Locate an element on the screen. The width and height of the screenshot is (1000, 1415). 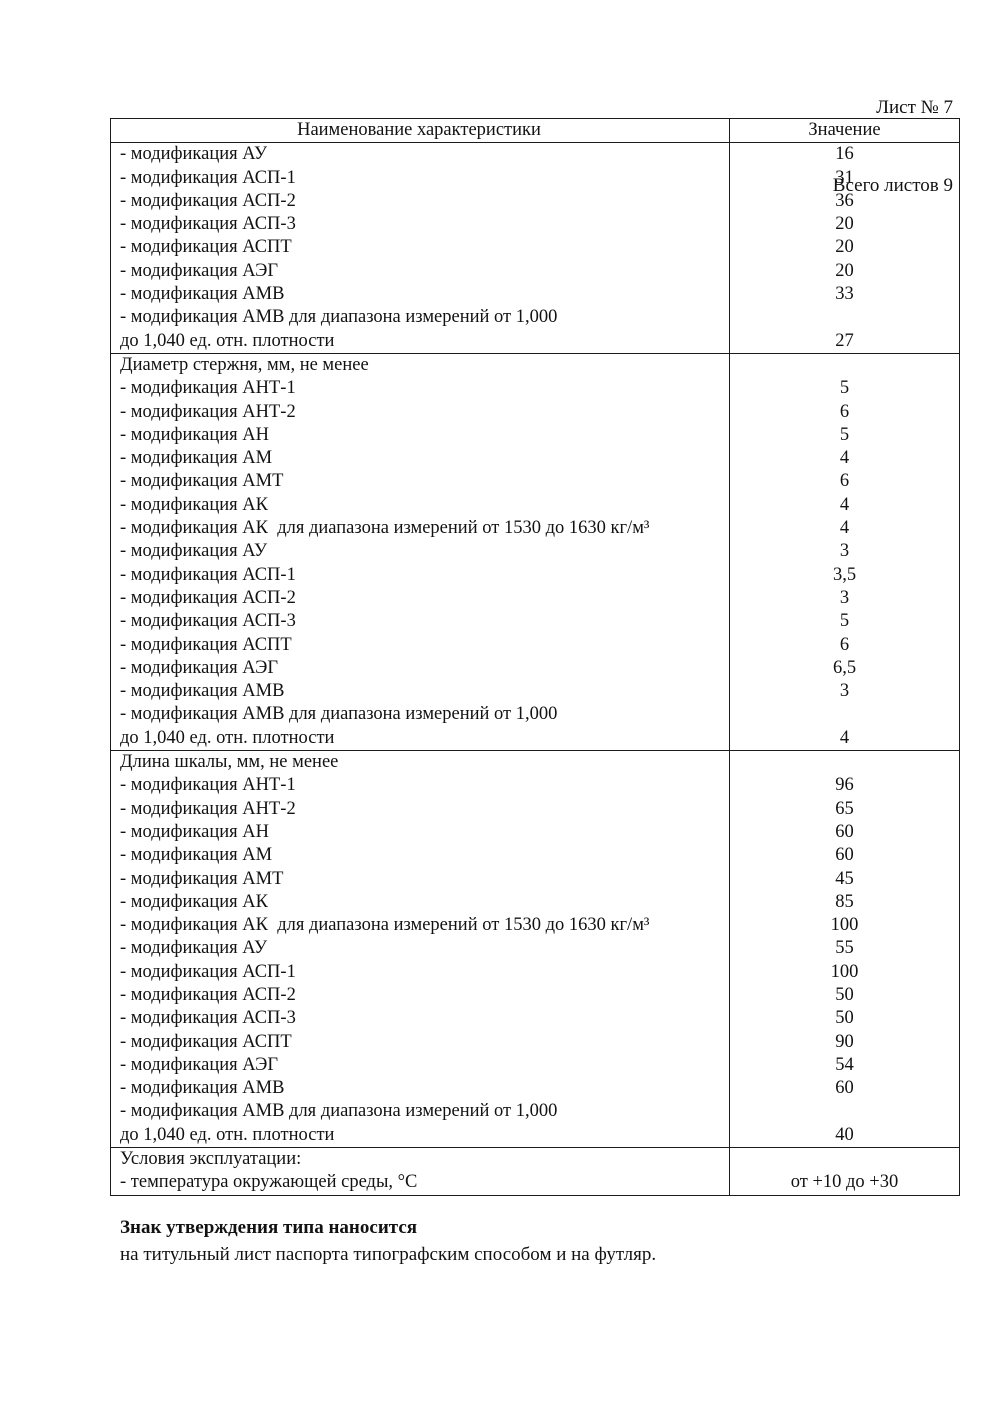
characteristic-name: - модификация АСПТ is located at coordinates (420, 645).